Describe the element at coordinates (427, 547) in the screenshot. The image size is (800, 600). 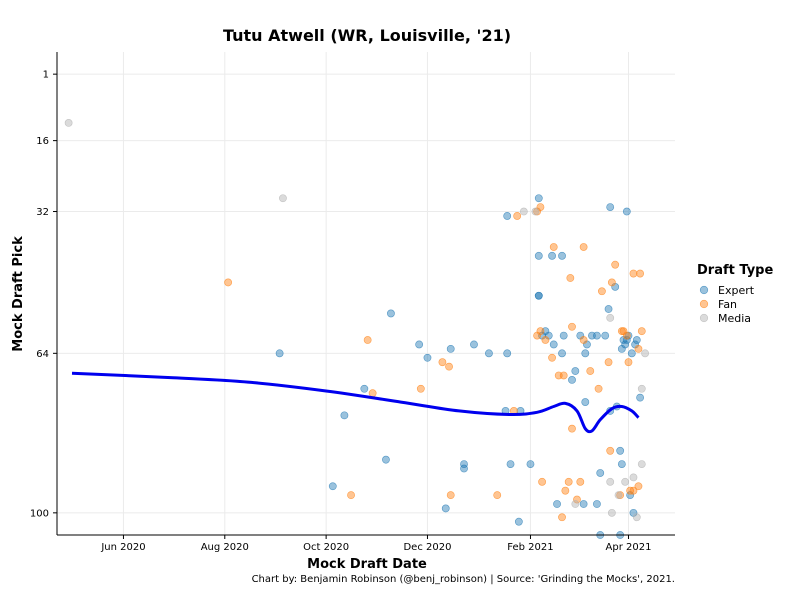
I see `x-tick-label: Dec 2020` at that location.